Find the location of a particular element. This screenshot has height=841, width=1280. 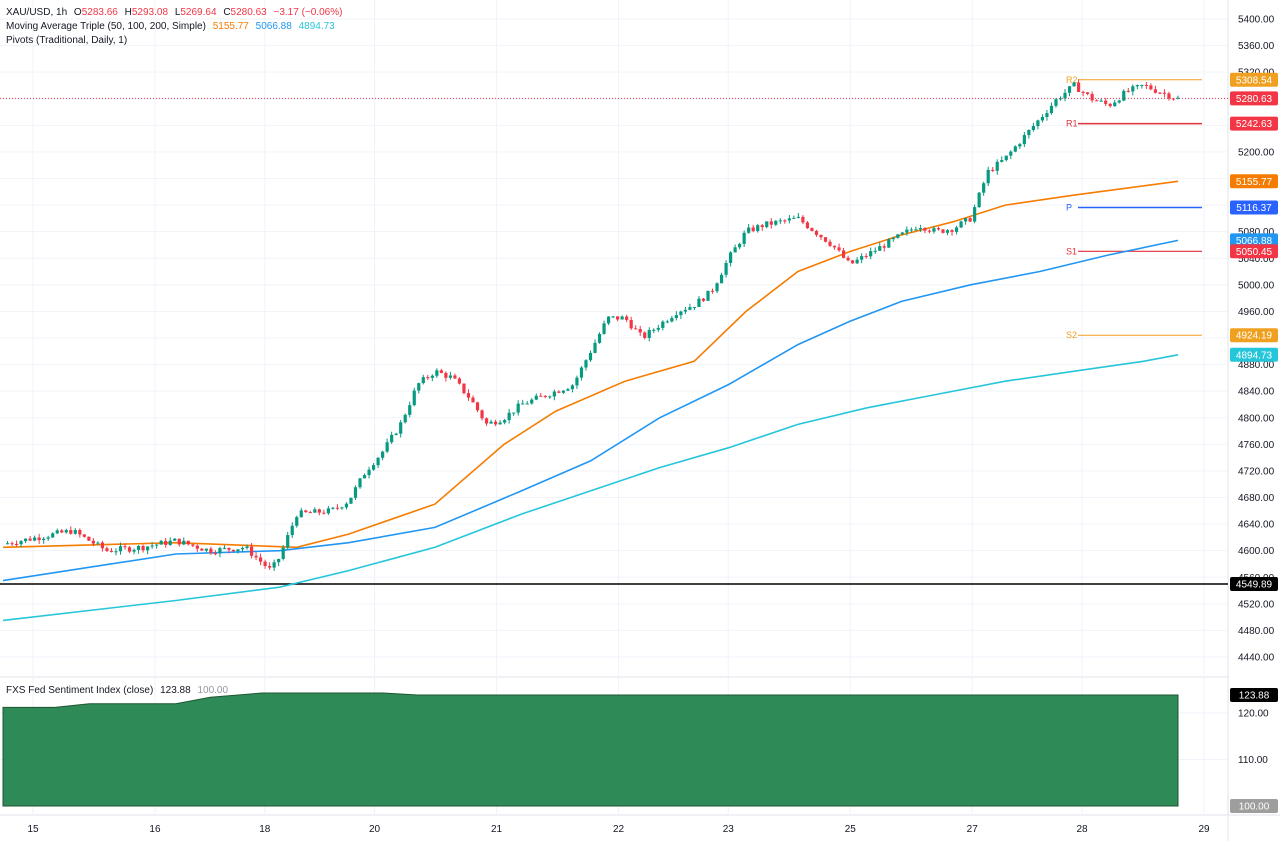

symbol-label: XAU/USD, 1h is located at coordinates (37, 12).